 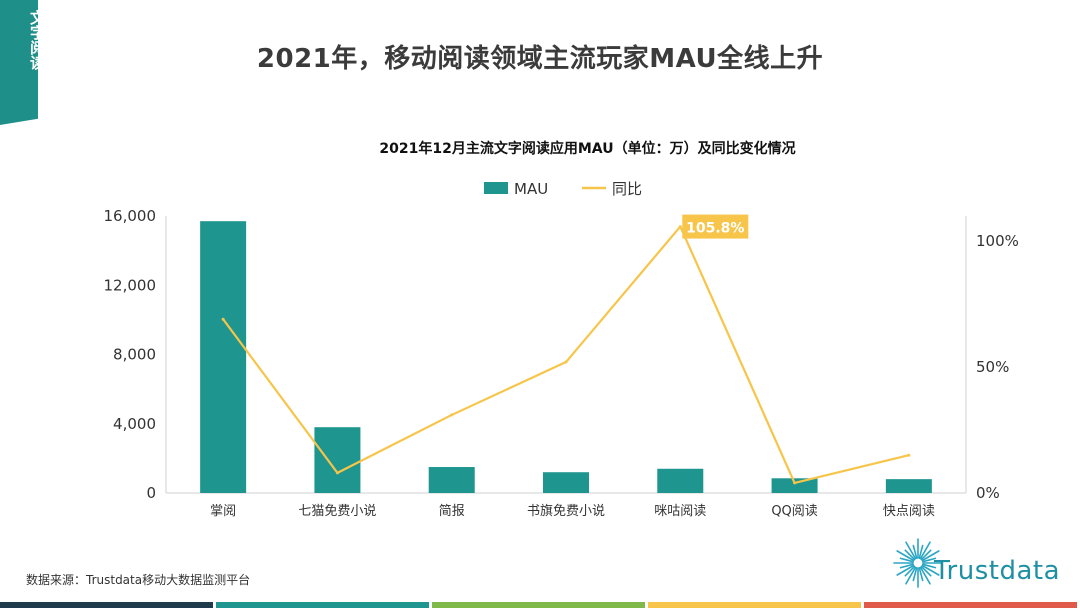 What do you see at coordinates (794, 511) in the screenshot?
I see `x-tick-label: QQ阅读` at bounding box center [794, 511].